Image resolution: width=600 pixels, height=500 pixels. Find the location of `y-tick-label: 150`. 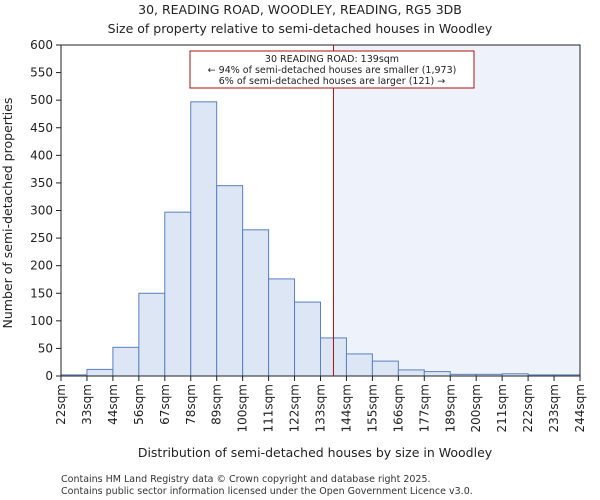

y-tick-label: 150 is located at coordinates (41, 293).